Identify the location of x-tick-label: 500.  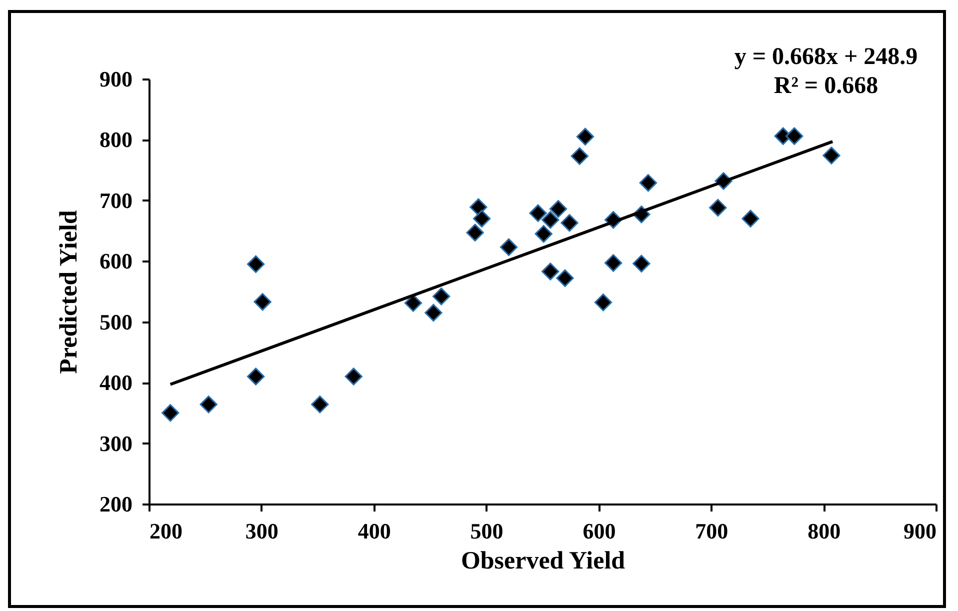
(487, 531).